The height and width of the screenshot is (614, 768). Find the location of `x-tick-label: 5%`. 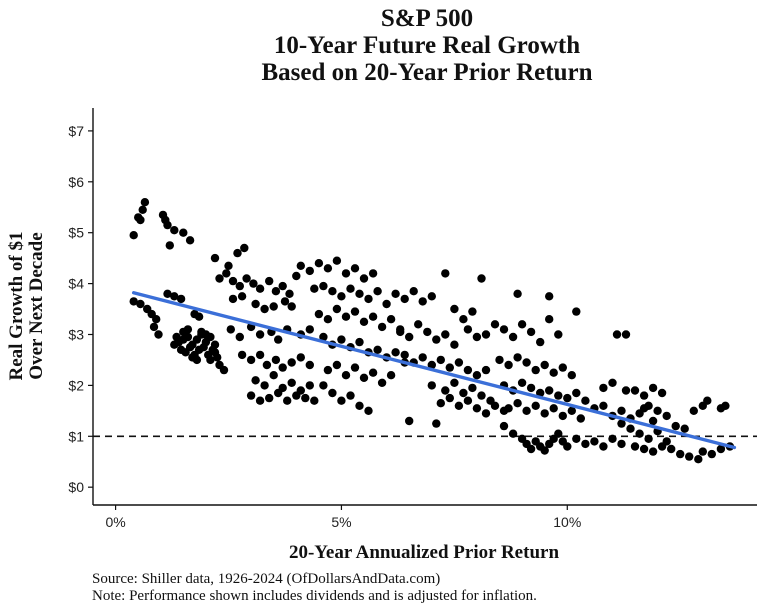

x-tick-label: 5% is located at coordinates (341, 522).